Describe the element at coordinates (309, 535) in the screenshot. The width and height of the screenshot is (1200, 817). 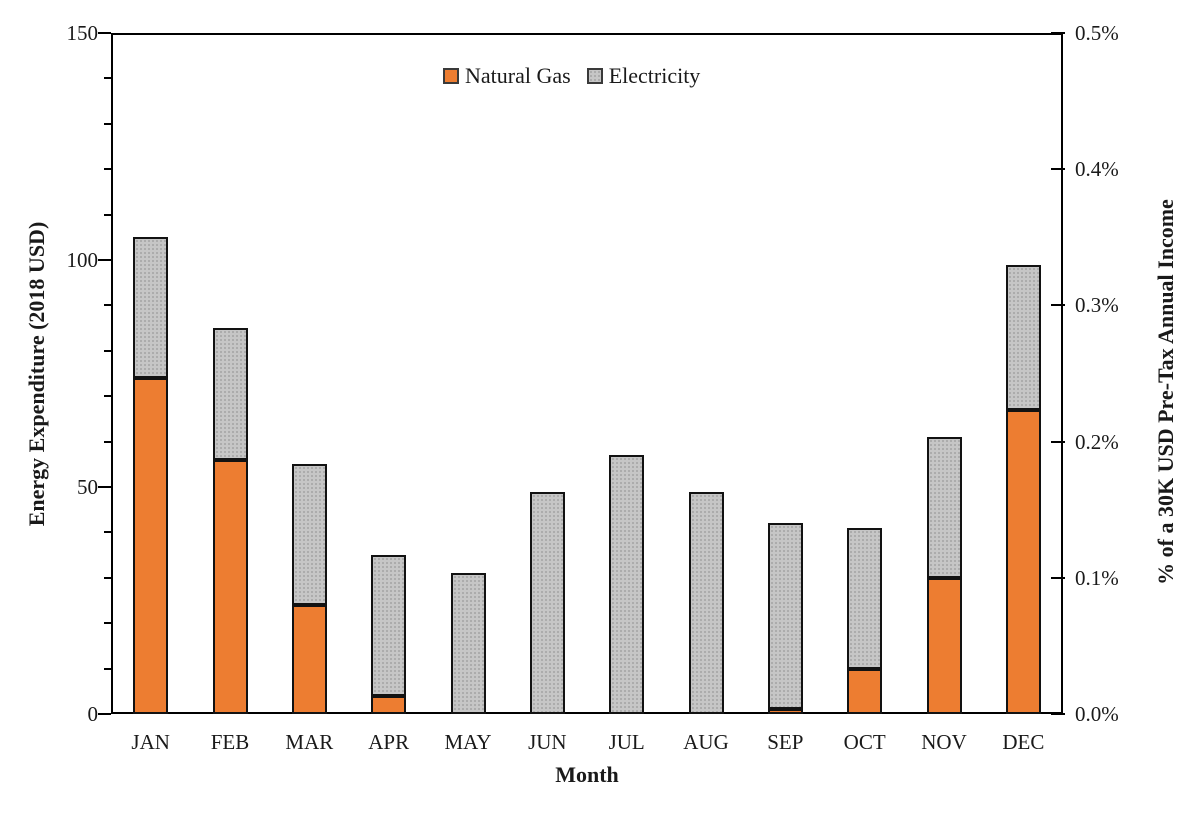
I see `bar-mar-electricity` at that location.